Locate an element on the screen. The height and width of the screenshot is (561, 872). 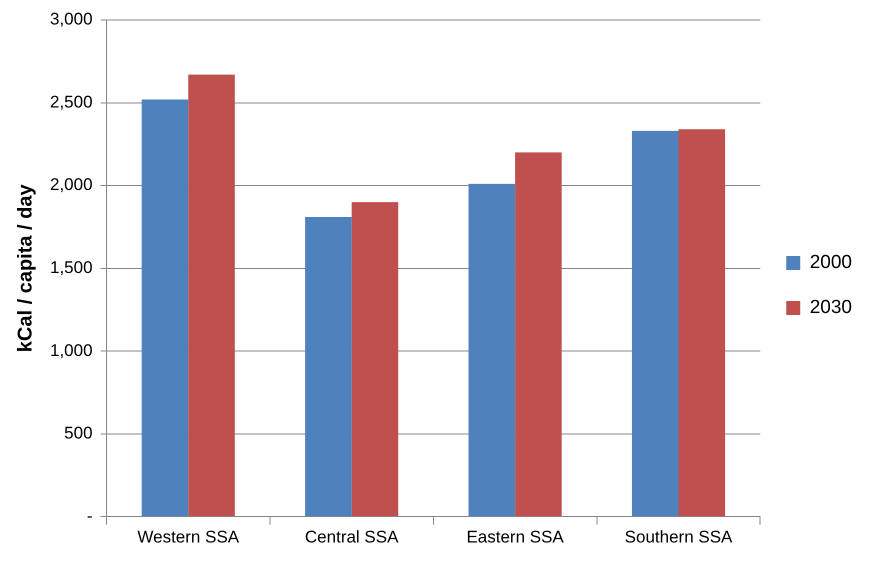
x-tick-label: Eastern SSA is located at coordinates (515, 536).